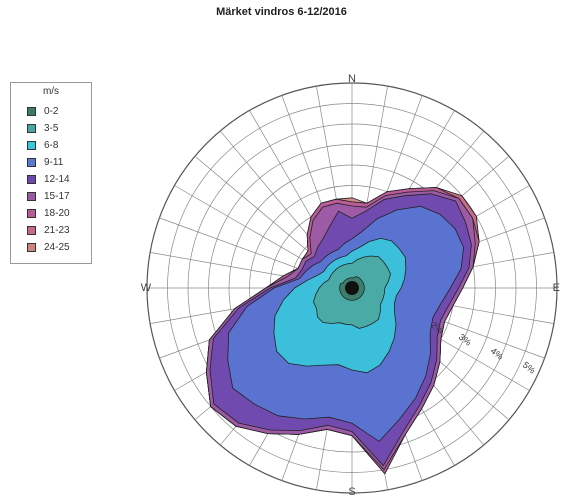  Describe the element at coordinates (465, 340) in the screenshot. I see `ring-label: 3%` at that location.